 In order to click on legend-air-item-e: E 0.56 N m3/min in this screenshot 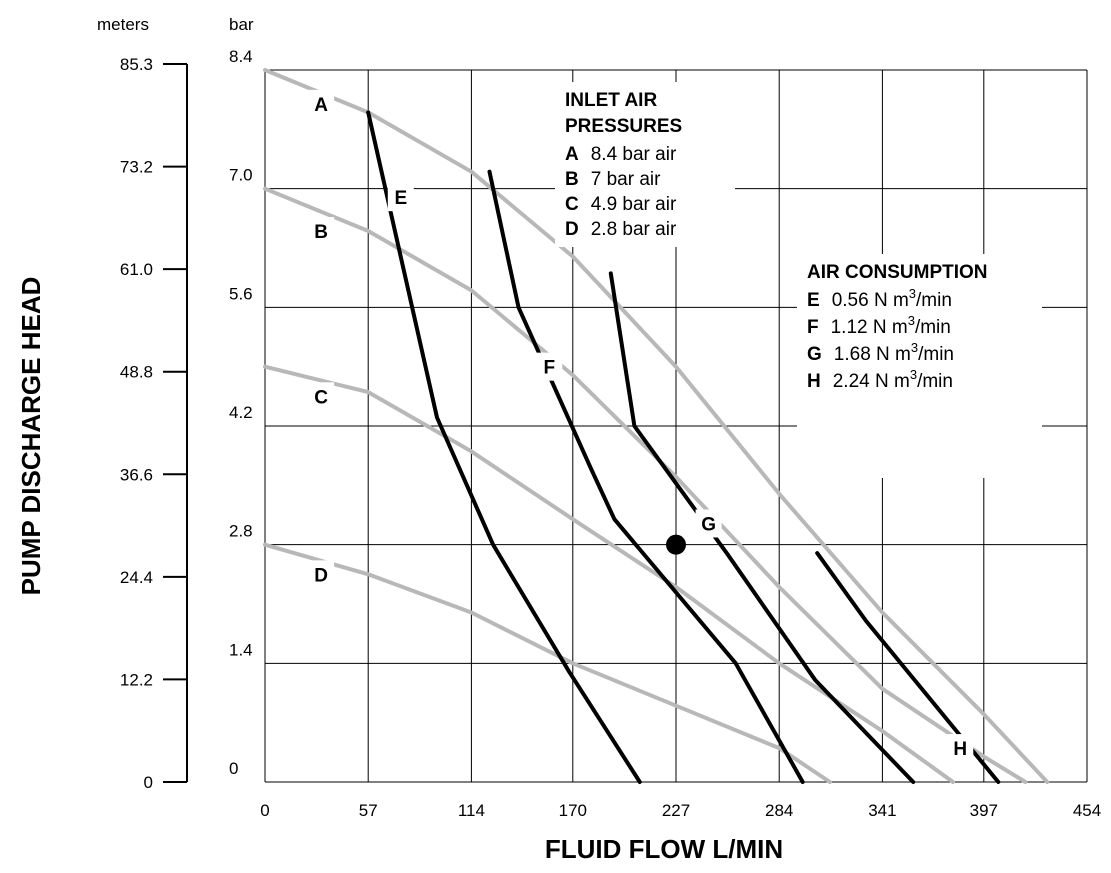, I will do `click(879, 298)`.